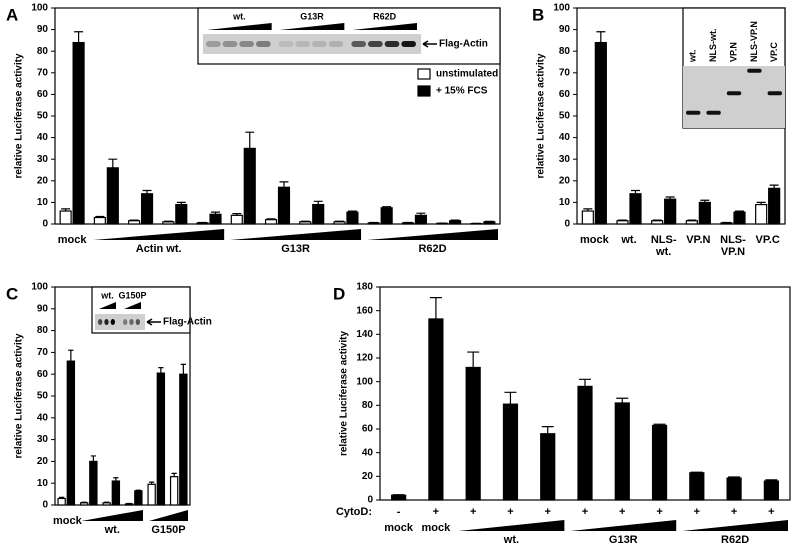 The image size is (800, 546). I want to click on y-tick-label: 100, so click(364, 381).